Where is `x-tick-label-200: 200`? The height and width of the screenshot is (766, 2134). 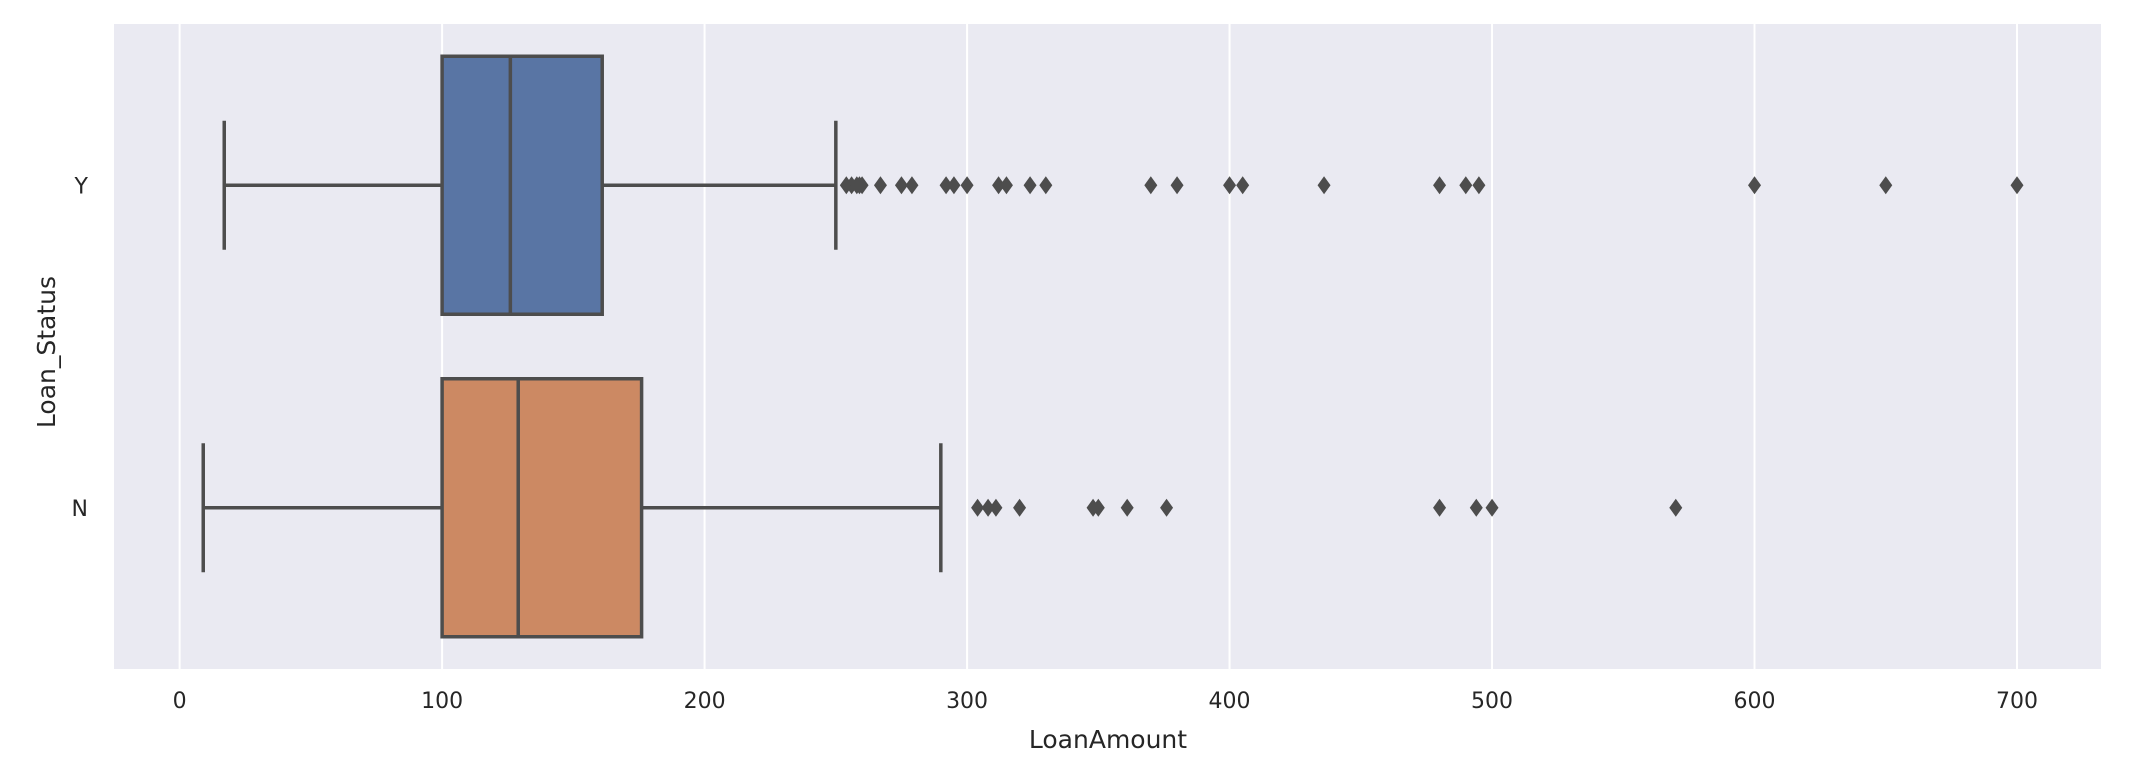 x-tick-label-200: 200 is located at coordinates (705, 701).